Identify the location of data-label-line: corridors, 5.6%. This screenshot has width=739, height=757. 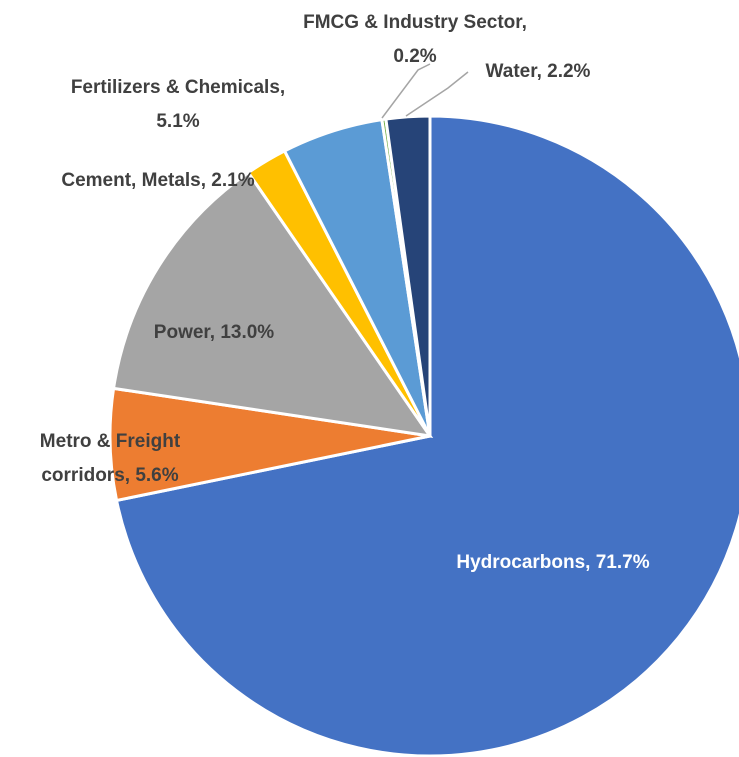
(109, 475).